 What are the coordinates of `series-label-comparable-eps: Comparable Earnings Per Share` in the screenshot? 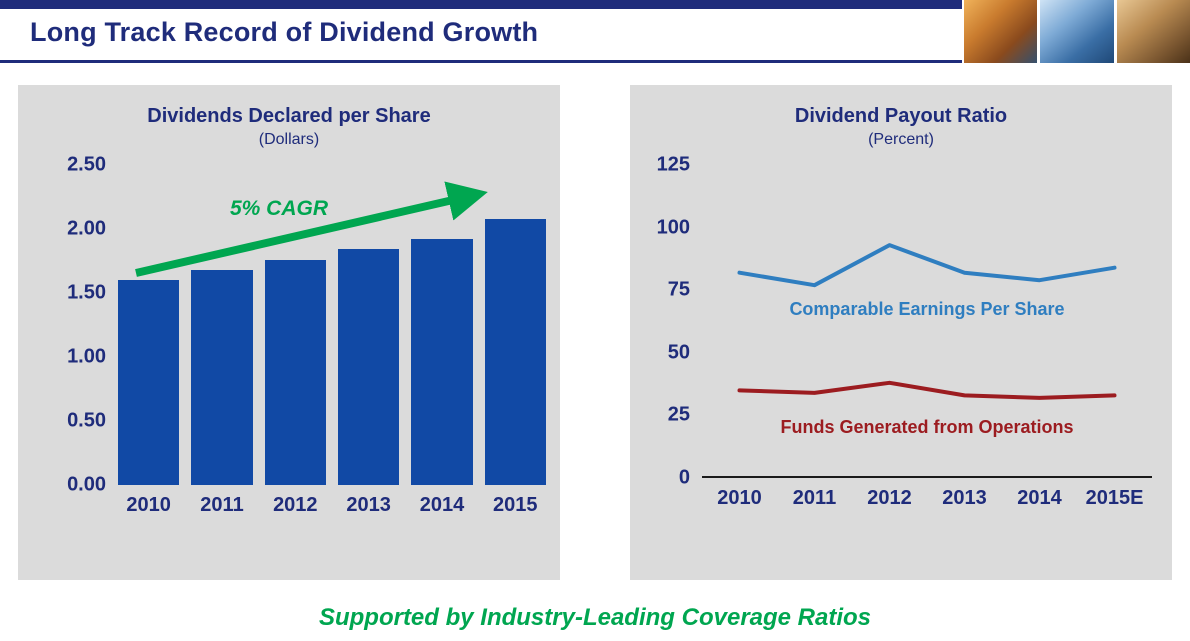 It's located at (927, 309).